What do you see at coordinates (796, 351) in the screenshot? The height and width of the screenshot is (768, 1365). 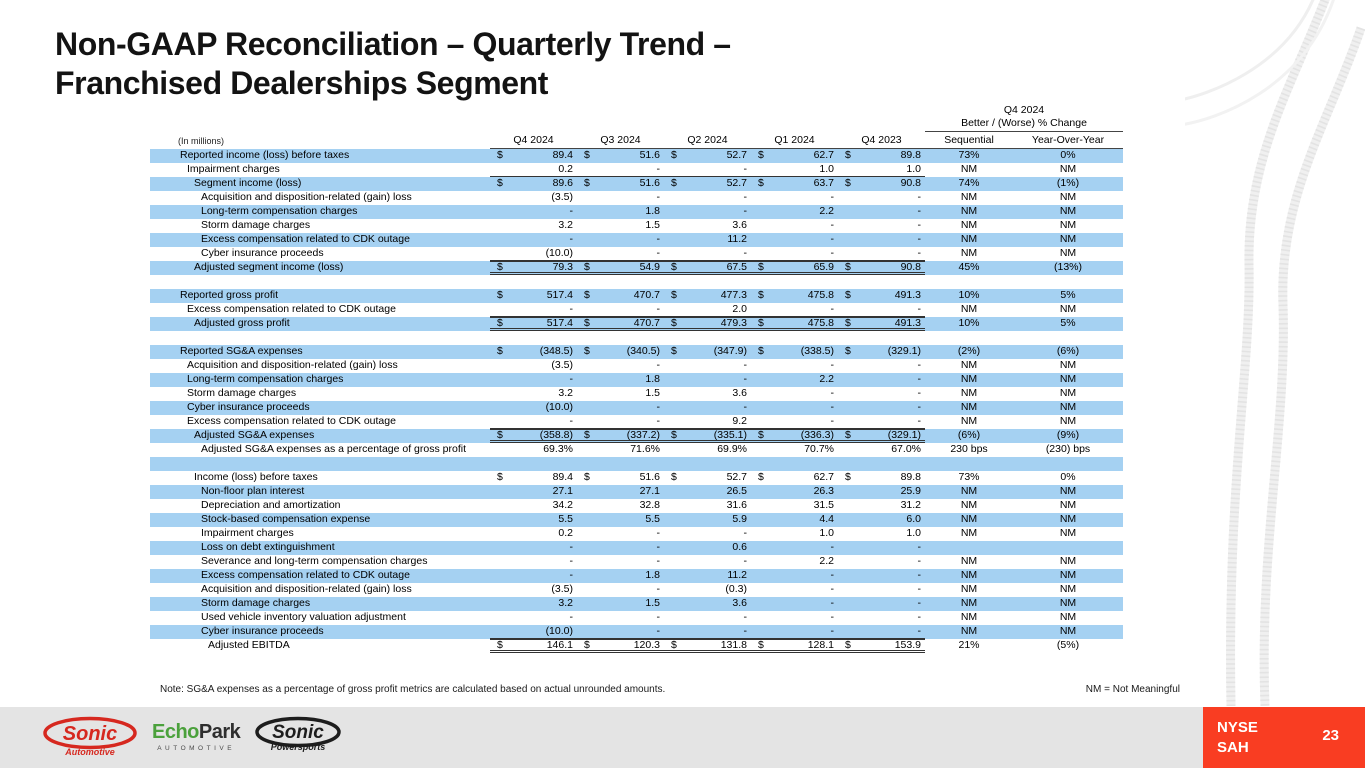 I see `value-cell: $ (338.5)` at bounding box center [796, 351].